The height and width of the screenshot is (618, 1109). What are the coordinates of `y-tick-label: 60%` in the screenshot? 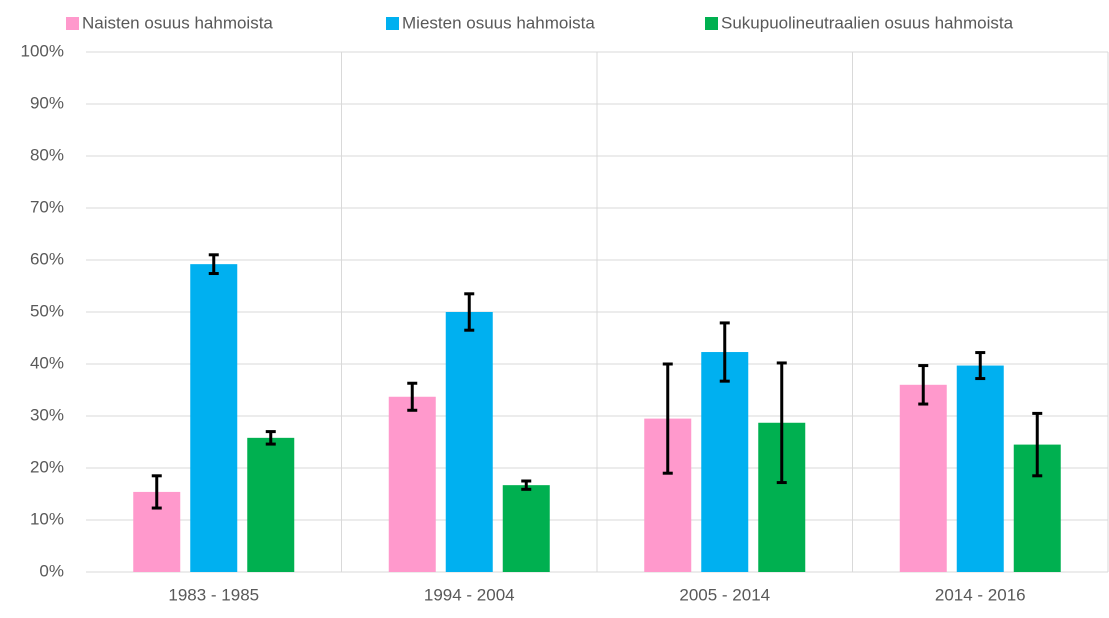 It's located at (47, 258).